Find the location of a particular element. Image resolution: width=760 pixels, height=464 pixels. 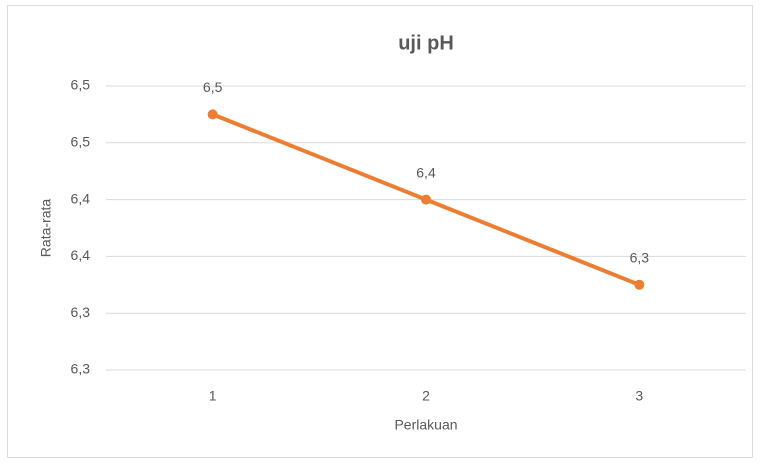

chart-title: uji pH is located at coordinates (426, 43).